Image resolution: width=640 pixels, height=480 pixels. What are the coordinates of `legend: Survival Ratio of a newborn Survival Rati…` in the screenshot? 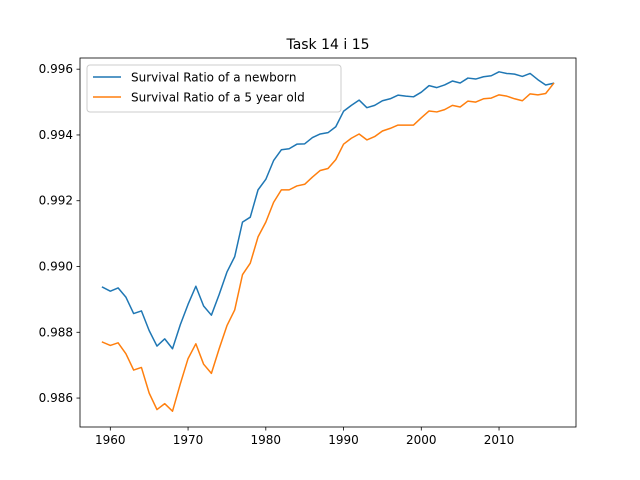 It's located at (214, 88).